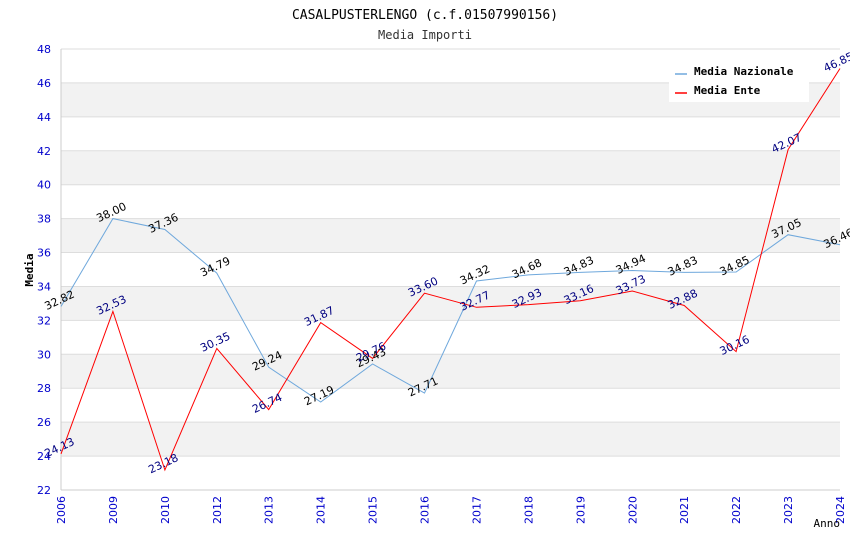 This screenshot has width=850, height=550. What do you see at coordinates (476, 510) in the screenshot?
I see `x-tick-label: 2017` at bounding box center [476, 510].